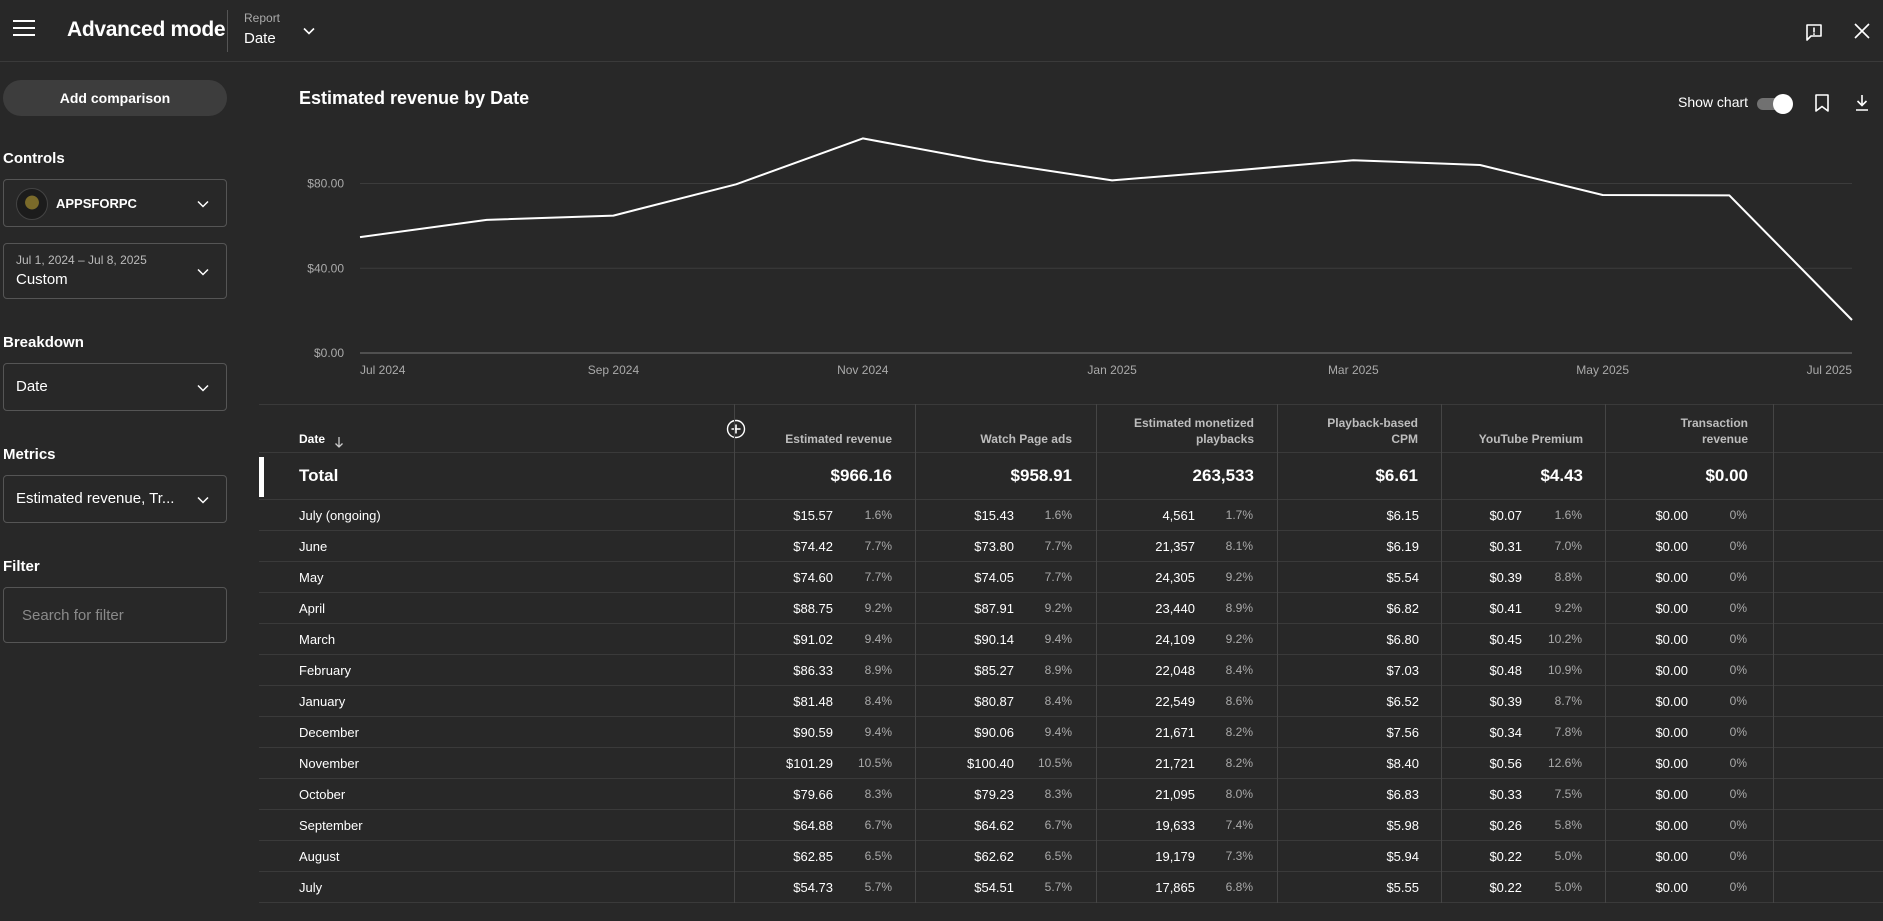 This screenshot has width=1883, height=921. Describe the element at coordinates (813, 794) in the screenshot. I see `cell-revenue: $79.66` at that location.